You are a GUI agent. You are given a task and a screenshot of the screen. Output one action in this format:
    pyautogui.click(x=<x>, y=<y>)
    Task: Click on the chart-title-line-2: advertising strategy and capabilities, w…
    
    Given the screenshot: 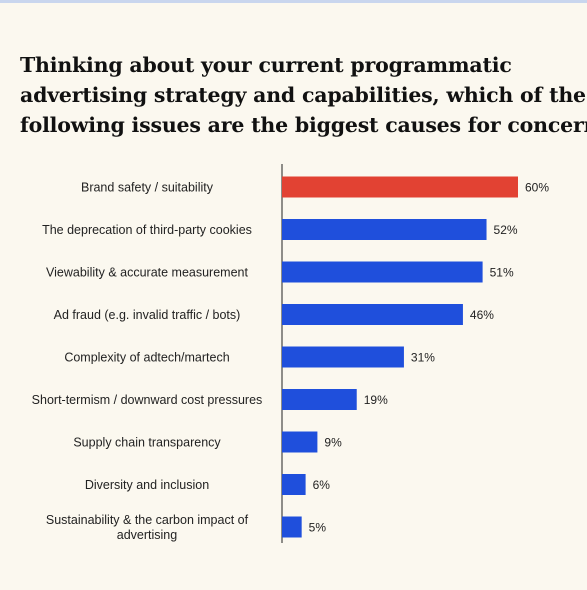 What is the action you would take?
    pyautogui.click(x=303, y=95)
    